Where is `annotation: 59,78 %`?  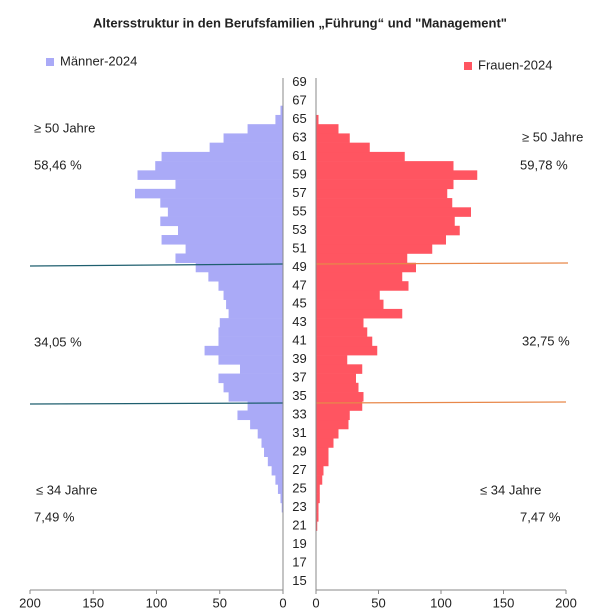 annotation: 59,78 % is located at coordinates (544, 164).